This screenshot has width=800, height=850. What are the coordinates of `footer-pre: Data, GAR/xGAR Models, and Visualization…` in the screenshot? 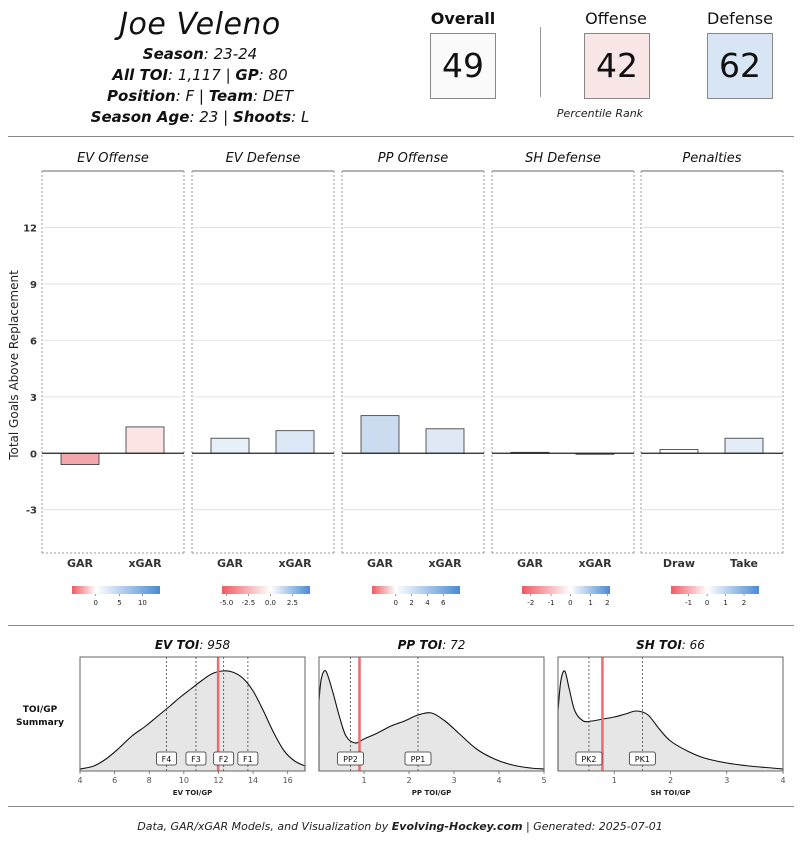 It's located at (264, 826).